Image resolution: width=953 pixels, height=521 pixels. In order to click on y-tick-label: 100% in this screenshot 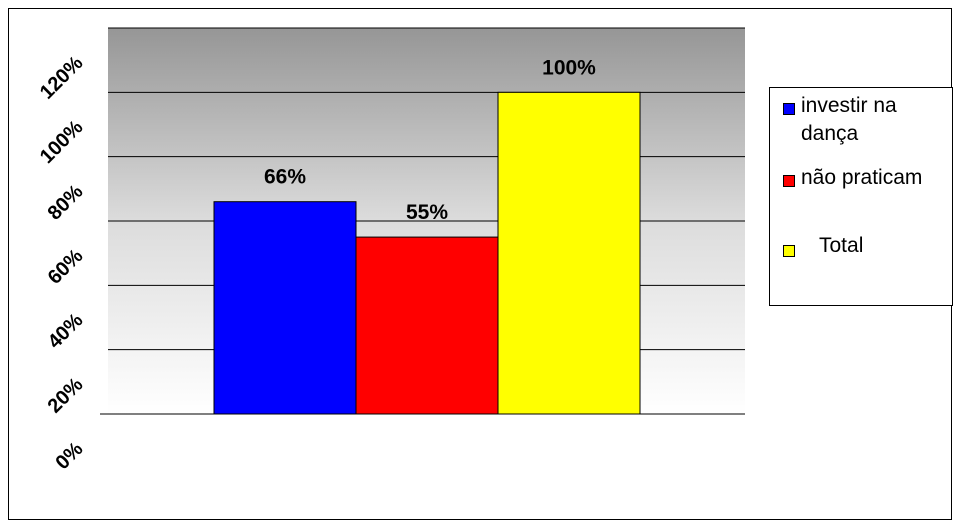, I will do `click(62, 142)`.